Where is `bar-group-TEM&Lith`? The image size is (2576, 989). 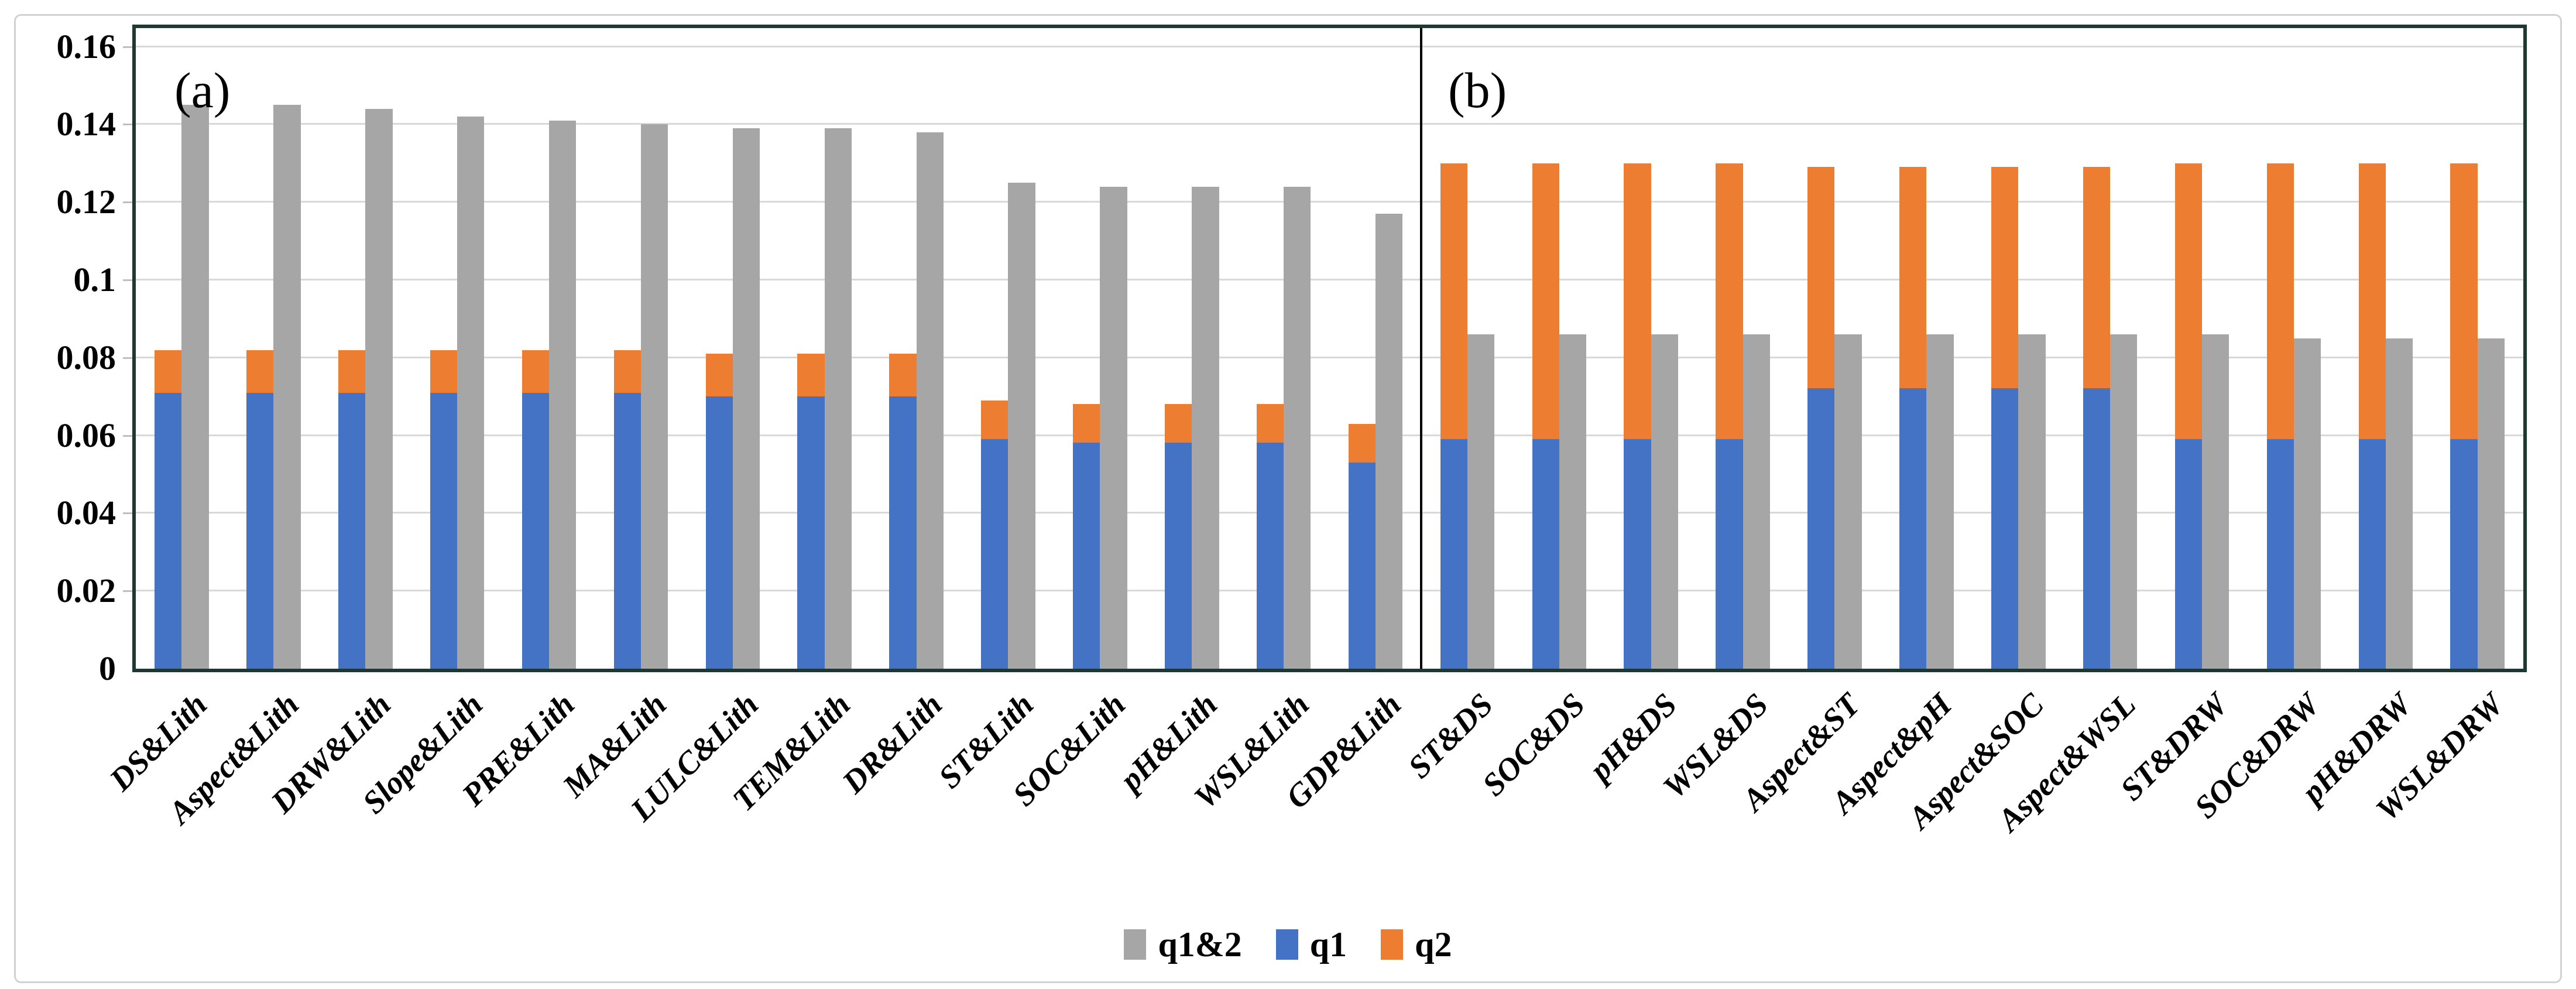
bar-group-TEM&Lith is located at coordinates (824, 348).